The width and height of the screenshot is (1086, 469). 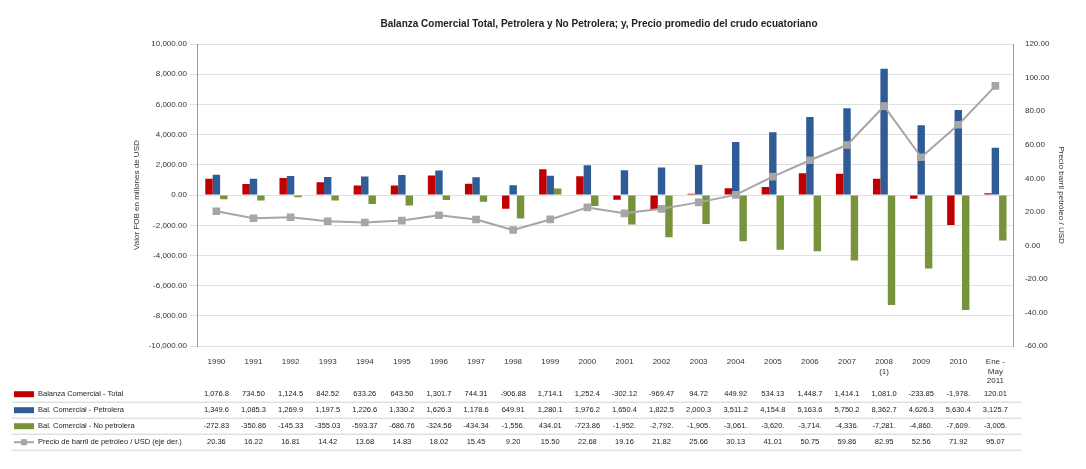 What do you see at coordinates (884, 366) in the screenshot?
I see `x-tick-label: 2008 (1)` at bounding box center [884, 366].